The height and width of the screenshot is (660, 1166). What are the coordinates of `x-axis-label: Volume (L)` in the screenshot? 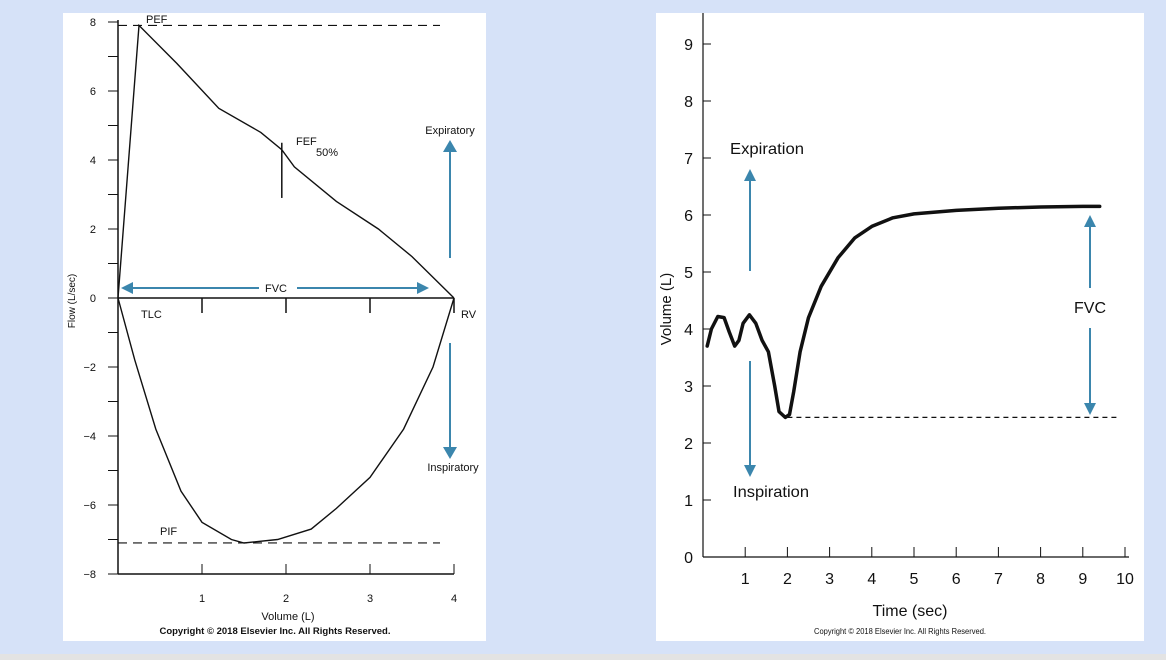 It's located at (287, 617).